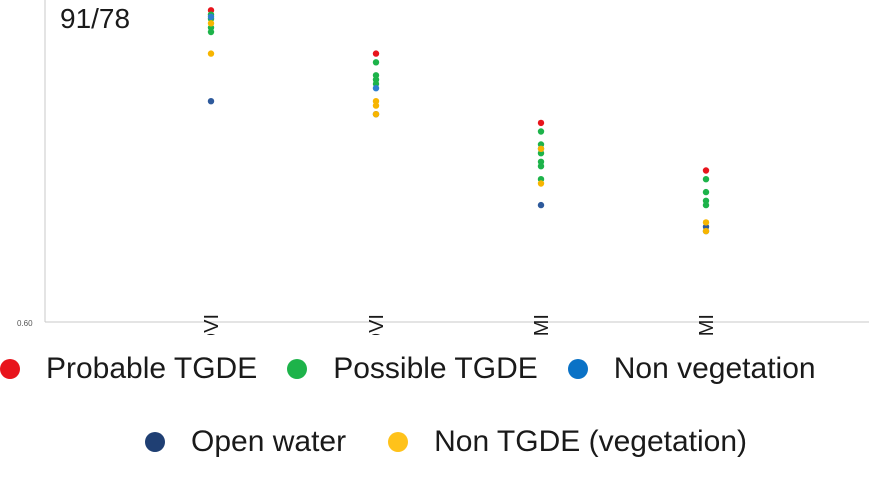 The height and width of the screenshot is (495, 869). I want to click on category-label: W NDVI, so click(212, 324).